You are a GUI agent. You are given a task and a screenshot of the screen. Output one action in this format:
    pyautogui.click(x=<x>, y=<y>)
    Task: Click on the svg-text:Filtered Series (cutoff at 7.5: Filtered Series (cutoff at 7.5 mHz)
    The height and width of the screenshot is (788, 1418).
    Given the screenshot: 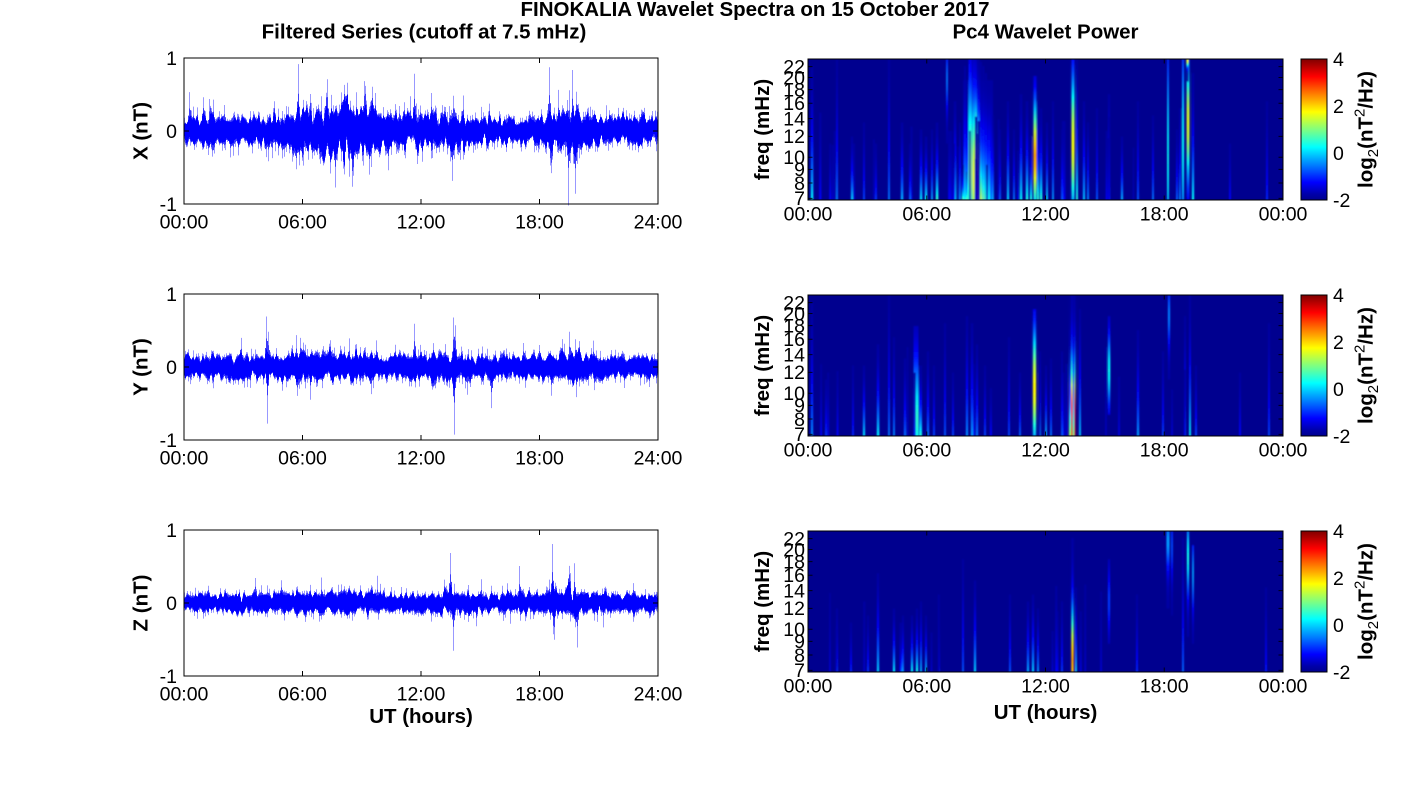 What is the action you would take?
    pyautogui.click(x=424, y=32)
    